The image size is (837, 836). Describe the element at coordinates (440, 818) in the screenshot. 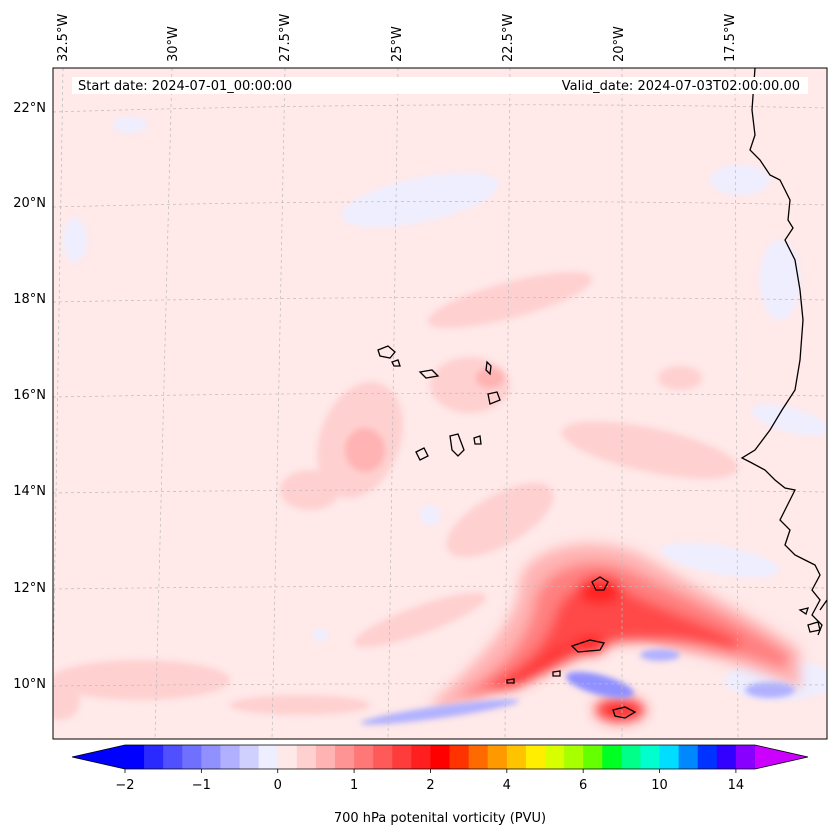

I see `colorbar-title: 700 hPa potenital vorticity (PVU)` at that location.